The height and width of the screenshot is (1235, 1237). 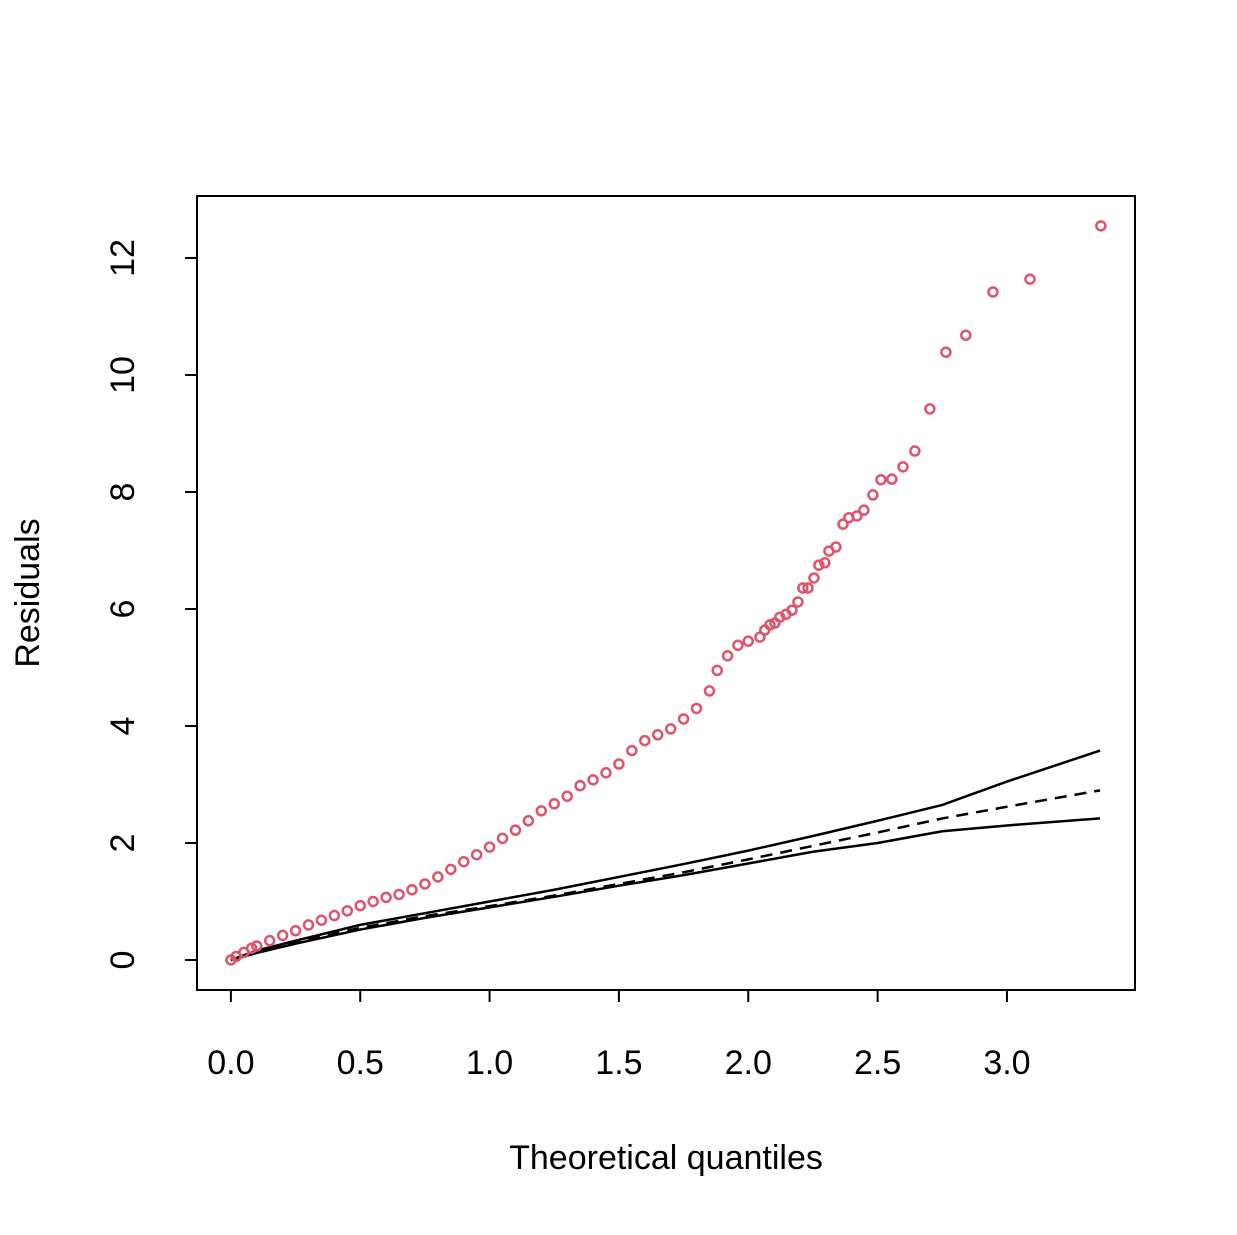 What do you see at coordinates (360, 1063) in the screenshot?
I see `x-tick-label: 0.5` at bounding box center [360, 1063].